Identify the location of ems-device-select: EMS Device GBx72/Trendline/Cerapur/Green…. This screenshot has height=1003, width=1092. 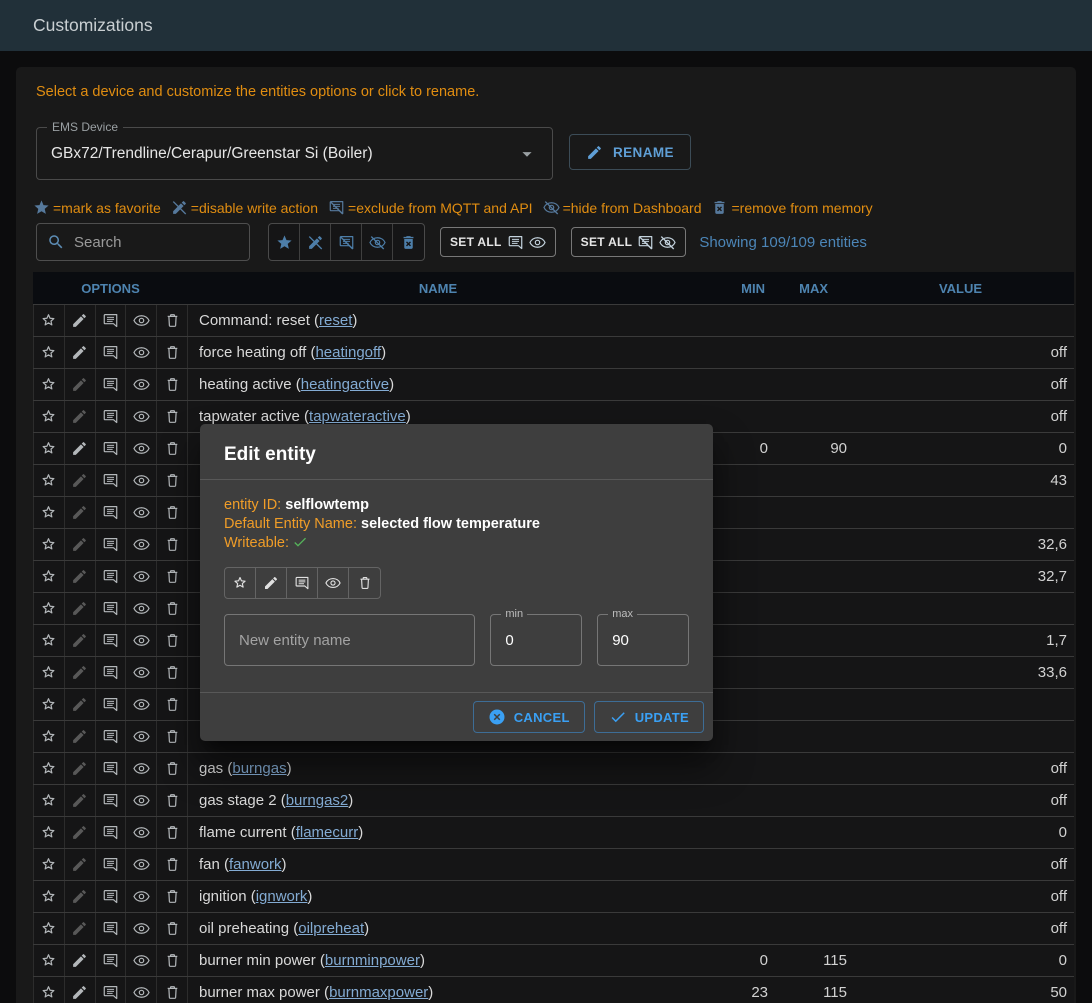
(294, 150).